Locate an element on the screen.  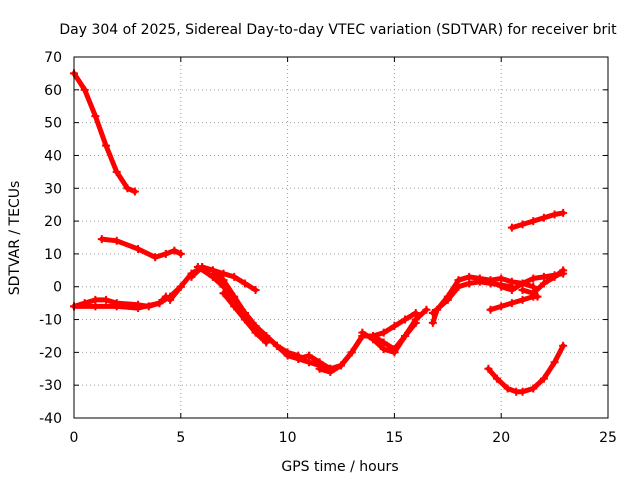
series-arc-p is located at coordinates (514, 303).